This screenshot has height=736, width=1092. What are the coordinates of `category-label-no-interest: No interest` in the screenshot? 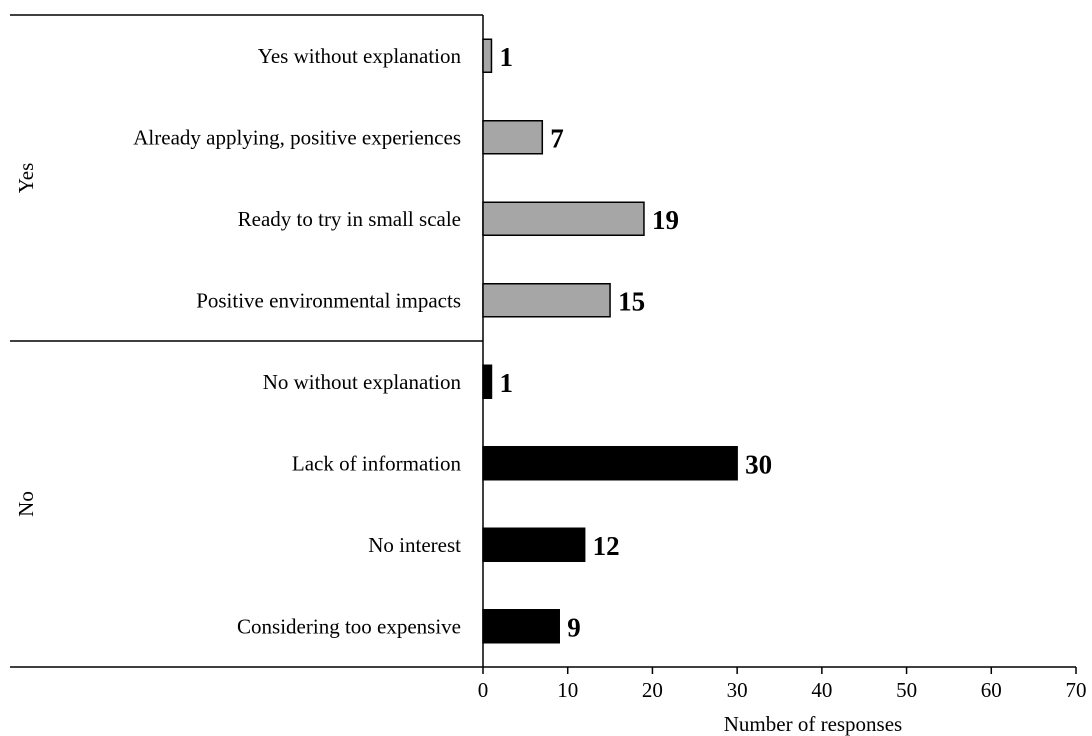 It's located at (414, 545).